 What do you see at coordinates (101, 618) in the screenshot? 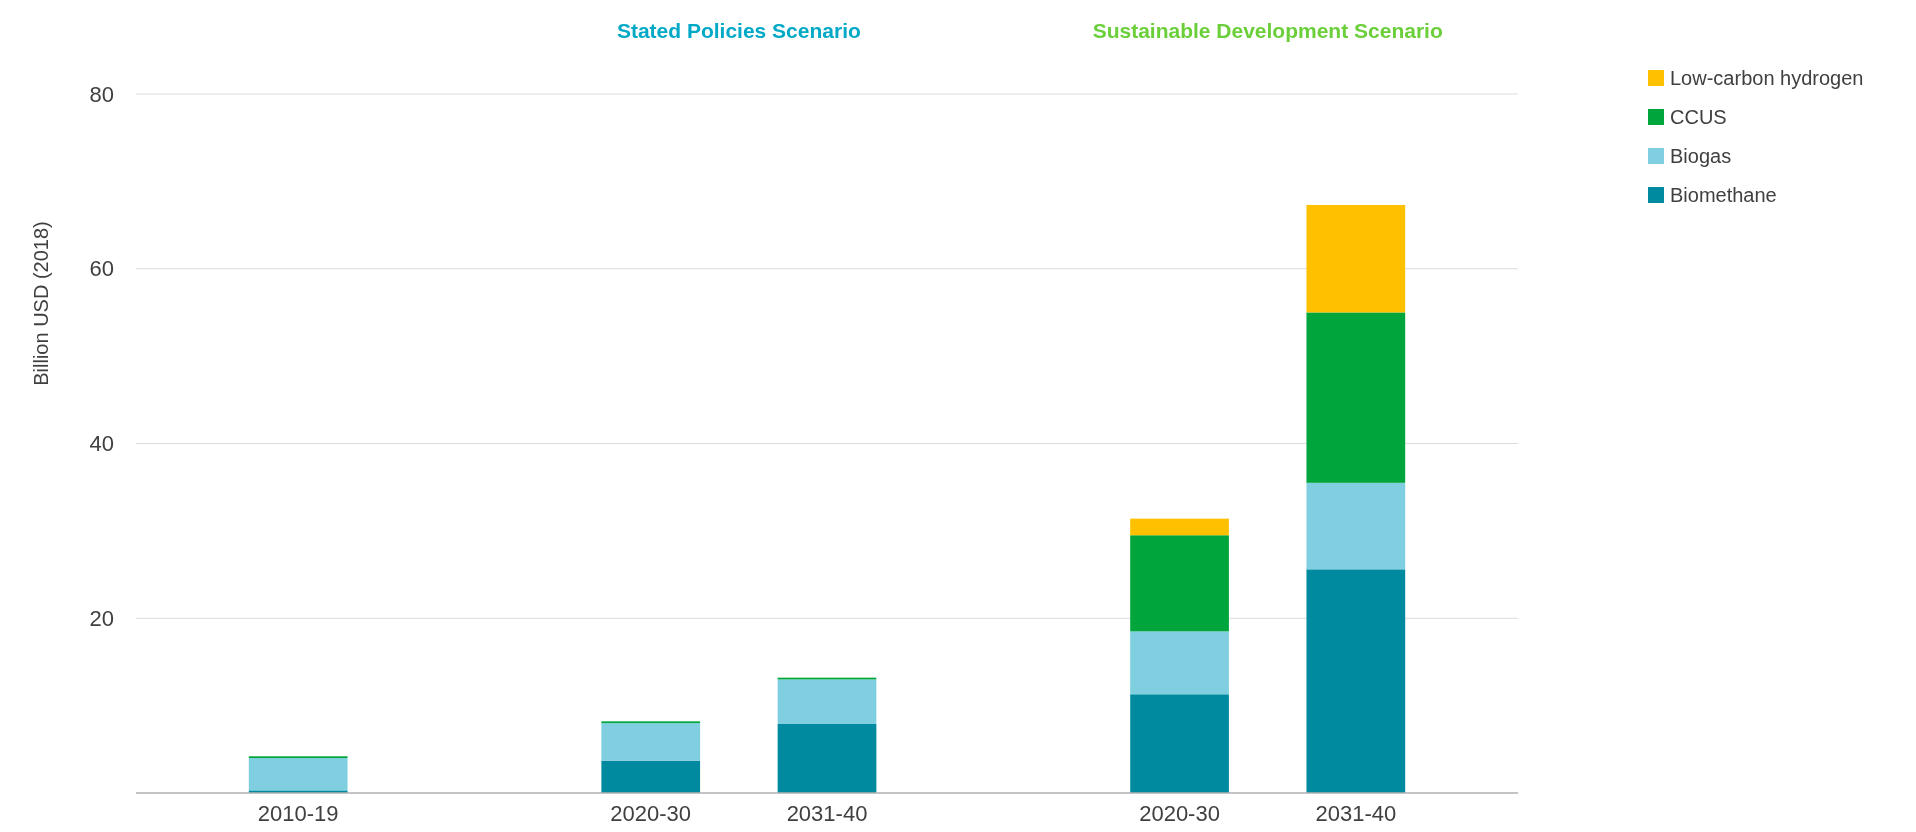
I see `y-tick-label: 20` at bounding box center [101, 618].